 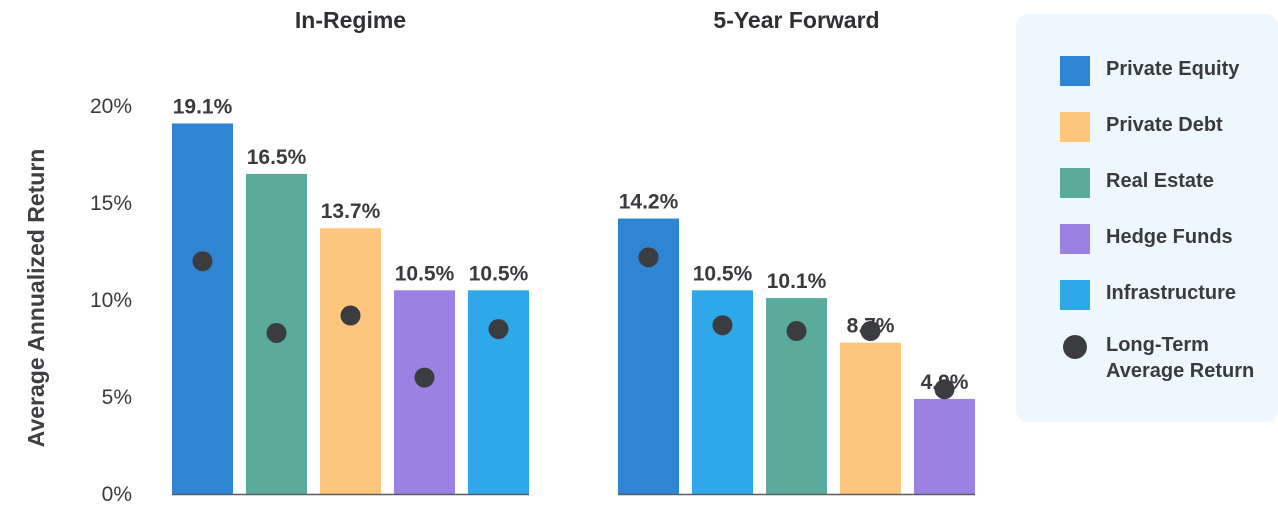 I want to click on group-title: 5-Year Forward, so click(x=796, y=20).